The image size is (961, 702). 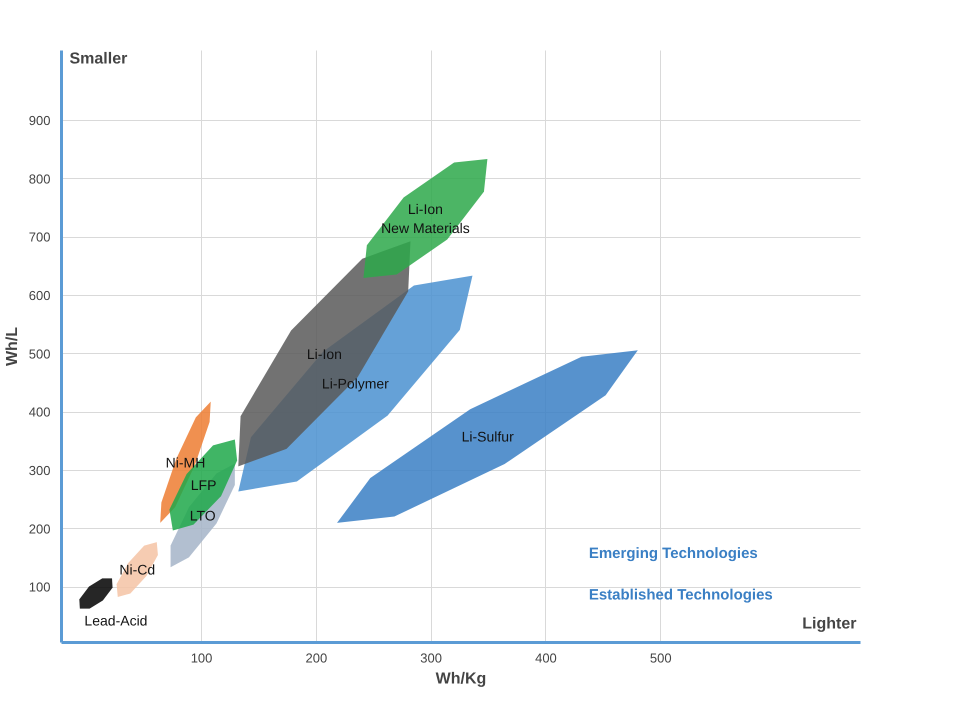 What do you see at coordinates (39, 528) in the screenshot?
I see `y-tick-label: 200` at bounding box center [39, 528].